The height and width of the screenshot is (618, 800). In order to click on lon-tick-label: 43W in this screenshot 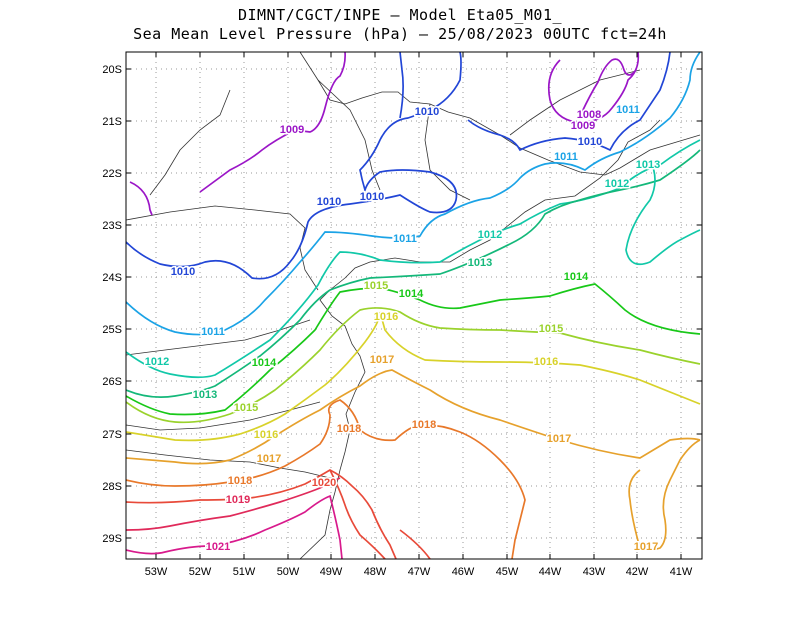, I will do `click(594, 572)`.